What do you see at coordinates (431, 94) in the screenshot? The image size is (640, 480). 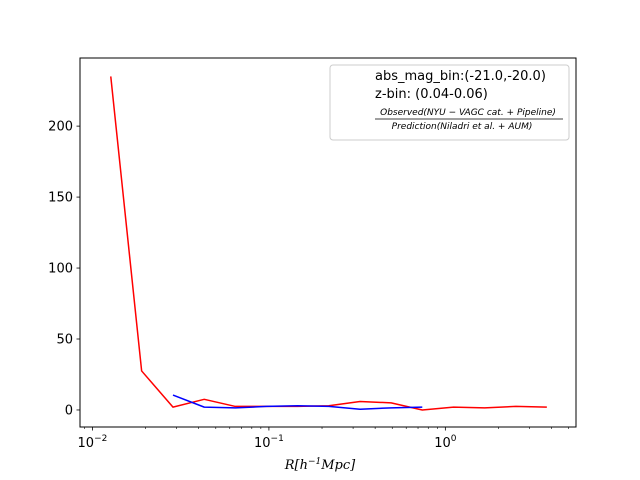 I see `legend-line-z-bin: z-bin: (0.04-0.06)` at bounding box center [431, 94].